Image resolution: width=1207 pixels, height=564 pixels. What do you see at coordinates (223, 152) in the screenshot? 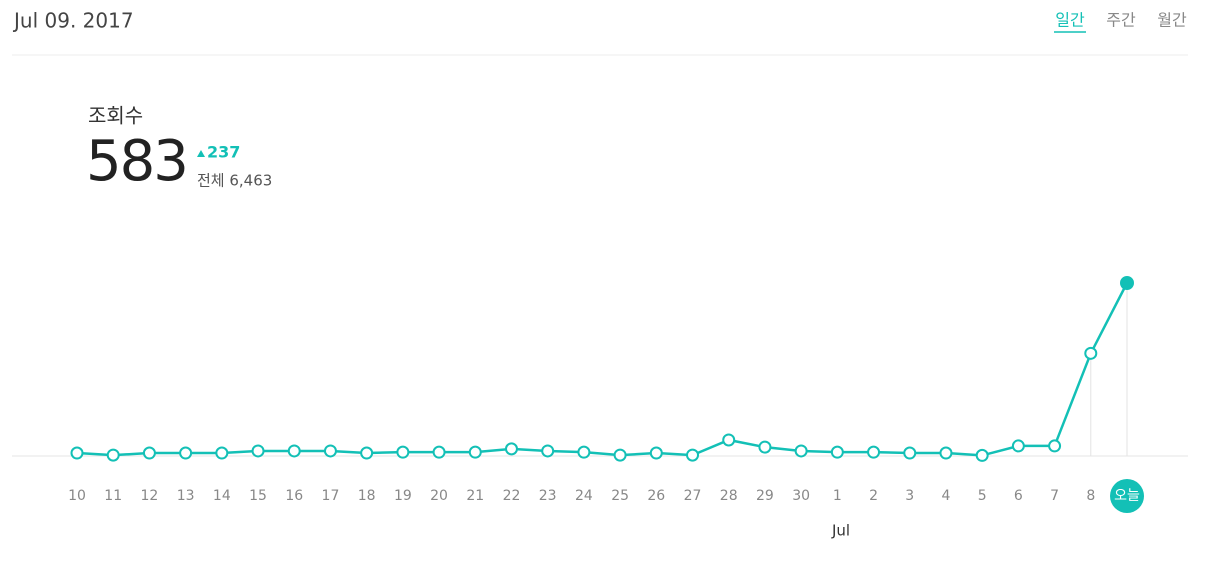
I see `metric-change: 237` at bounding box center [223, 152].